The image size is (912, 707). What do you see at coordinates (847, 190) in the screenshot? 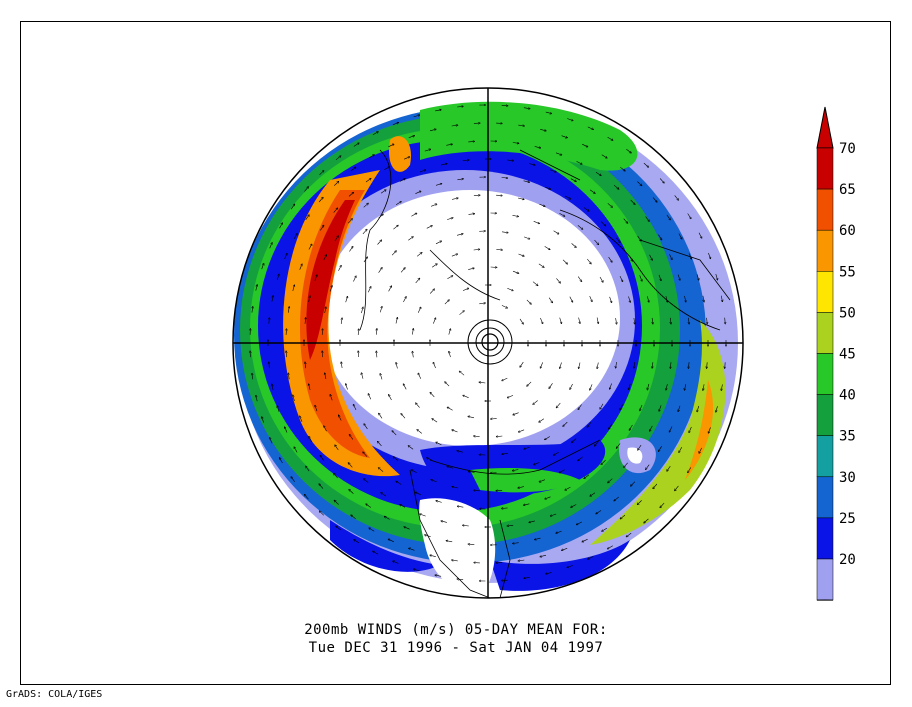
I see `colorbar-label-65: 65` at bounding box center [847, 190].